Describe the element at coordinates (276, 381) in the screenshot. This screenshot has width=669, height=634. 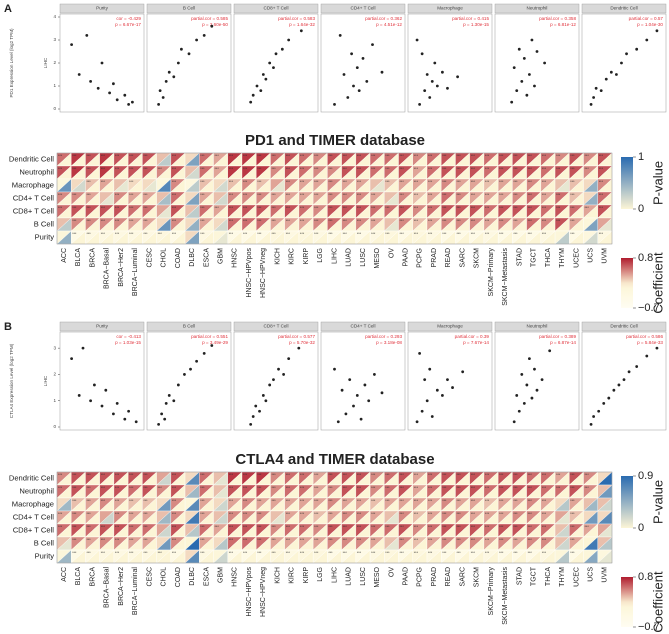
I see `facet-frame` at that location.